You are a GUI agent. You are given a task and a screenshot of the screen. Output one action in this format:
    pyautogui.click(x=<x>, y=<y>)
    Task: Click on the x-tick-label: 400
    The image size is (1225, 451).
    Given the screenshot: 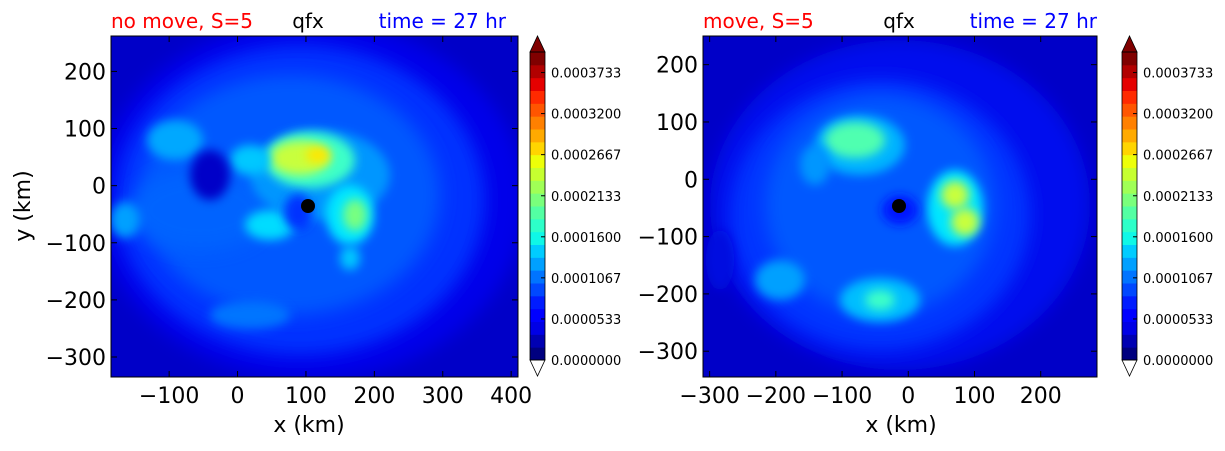 What is the action you would take?
    pyautogui.click(x=511, y=396)
    